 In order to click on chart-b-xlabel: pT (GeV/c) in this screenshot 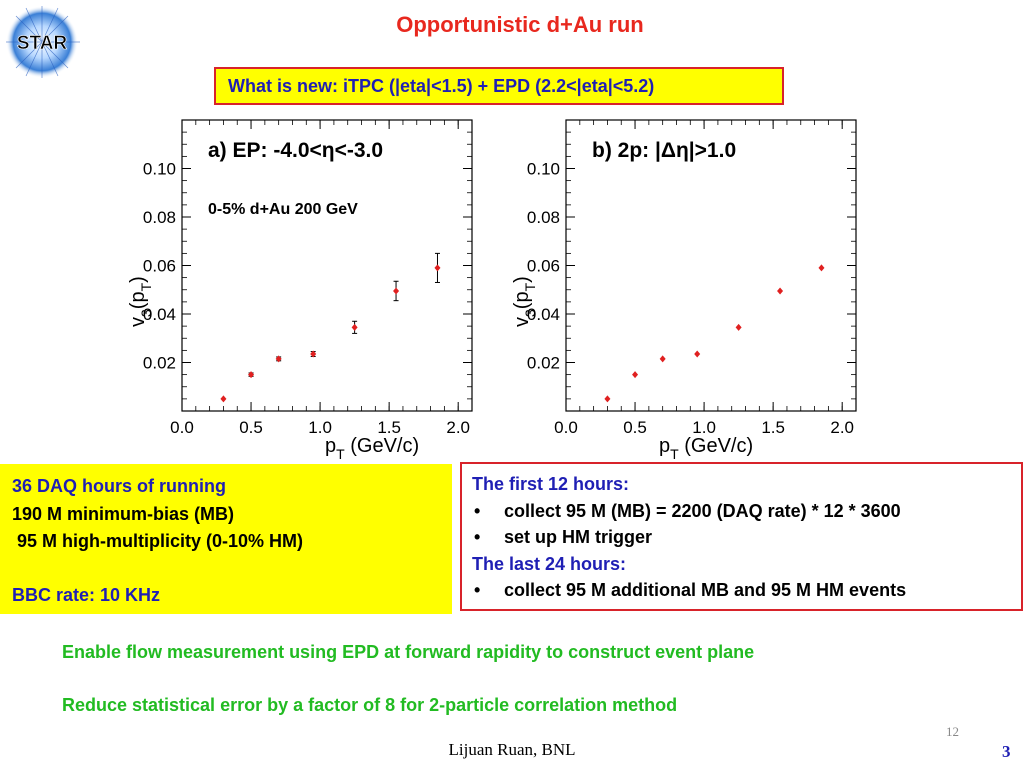, I will do `click(706, 448)`.